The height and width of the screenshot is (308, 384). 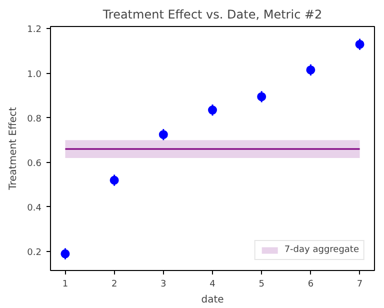 I want to click on y-tick-label: 0.8, so click(x=34, y=119).